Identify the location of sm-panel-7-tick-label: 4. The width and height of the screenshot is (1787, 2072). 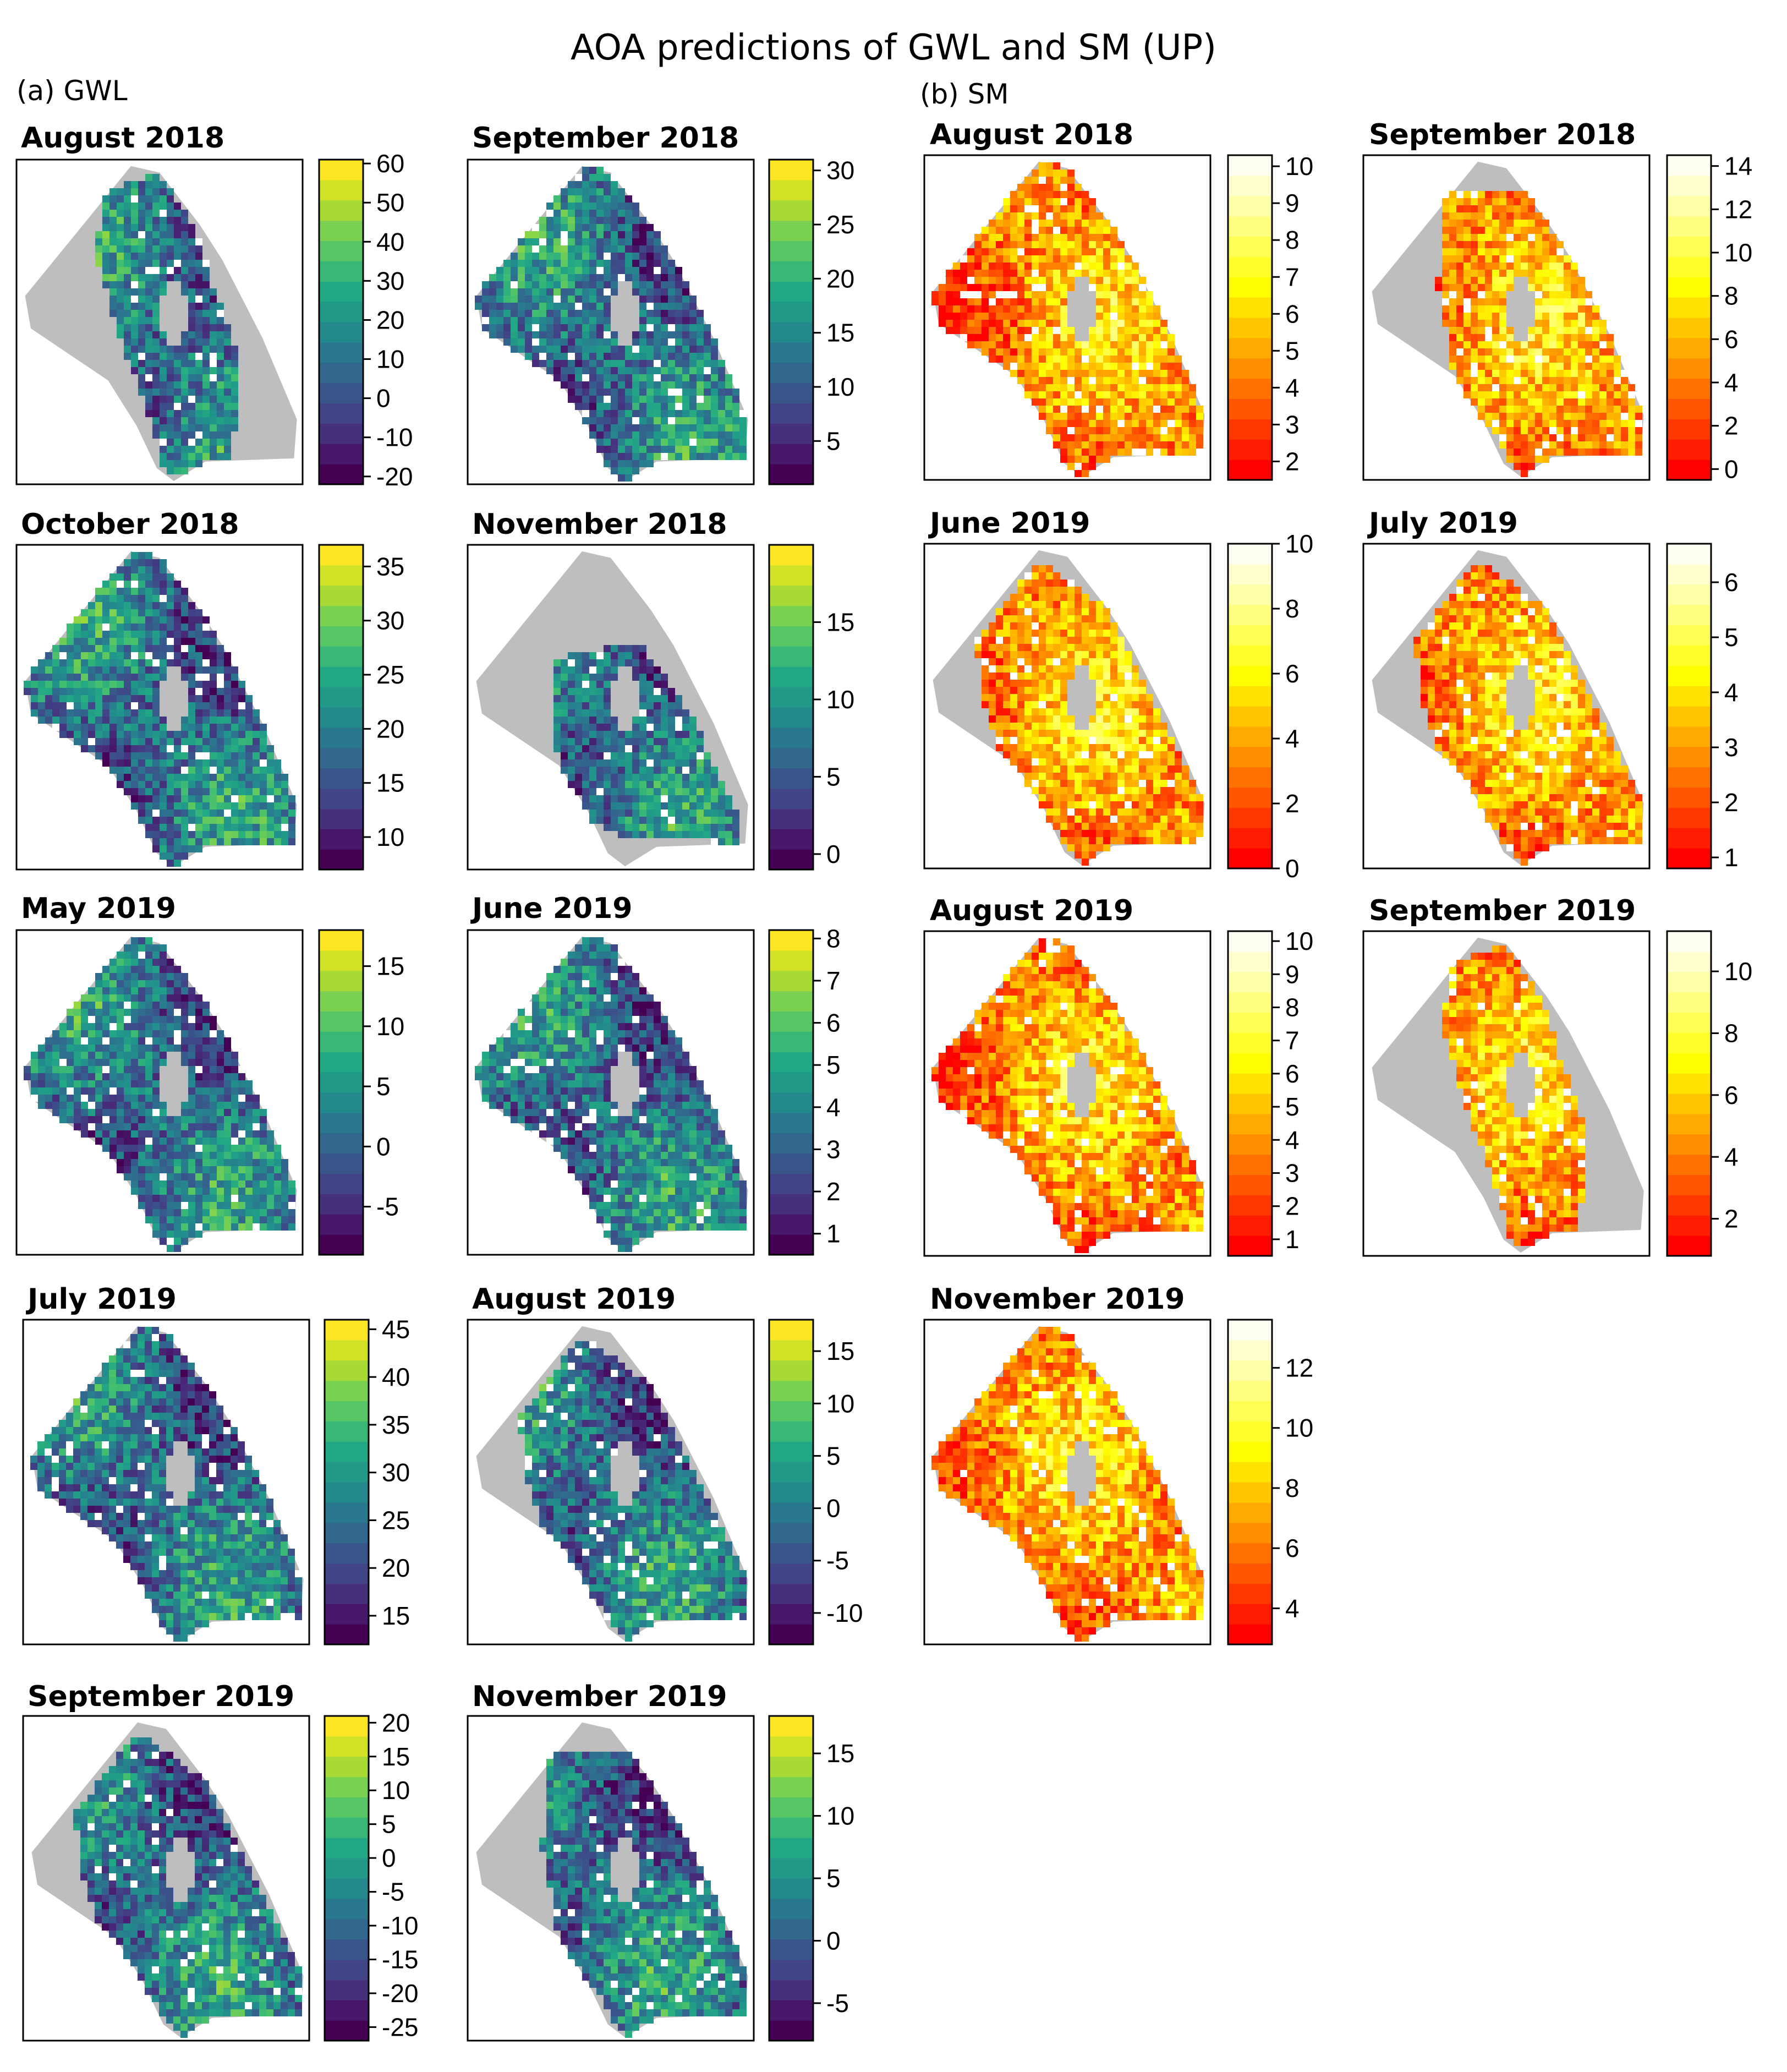
(1292, 1608).